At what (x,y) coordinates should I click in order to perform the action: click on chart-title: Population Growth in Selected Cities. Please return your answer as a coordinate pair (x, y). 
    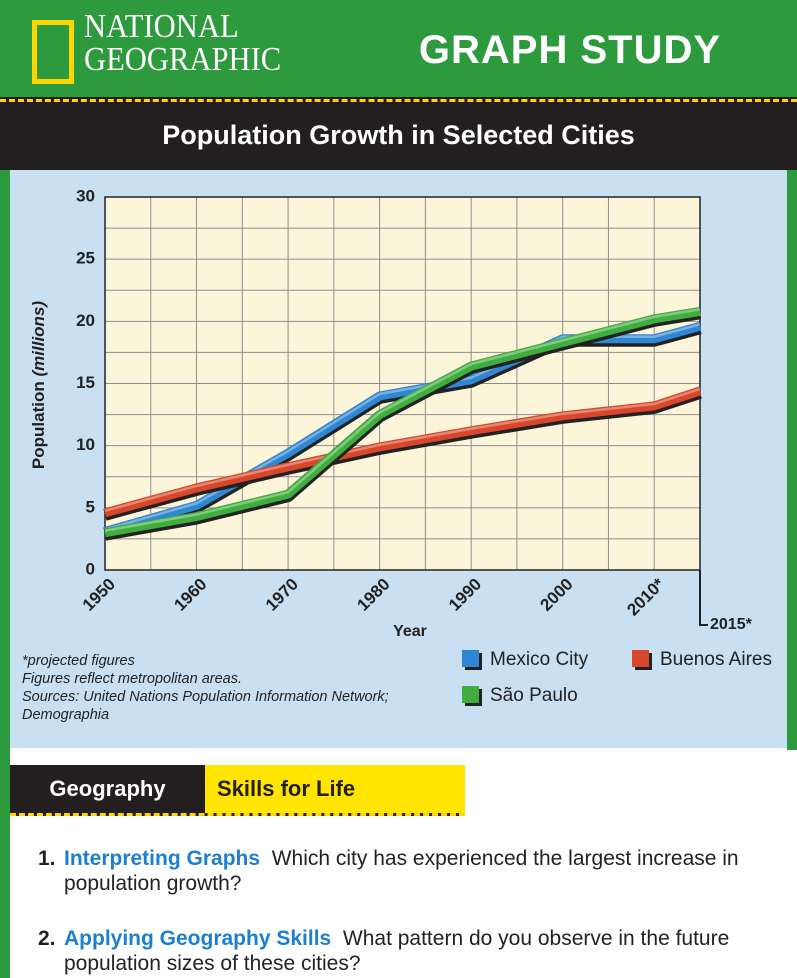
    Looking at the image, I should click on (398, 135).